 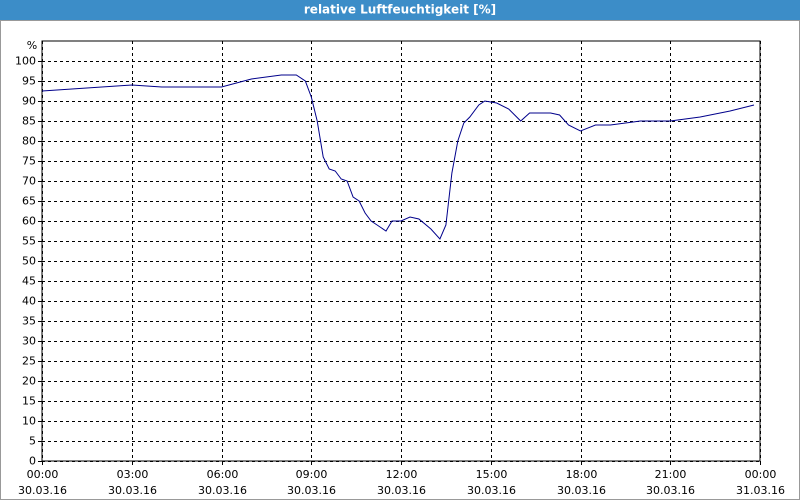 What do you see at coordinates (29, 381) in the screenshot?
I see `y-tick-label: 20` at bounding box center [29, 381].